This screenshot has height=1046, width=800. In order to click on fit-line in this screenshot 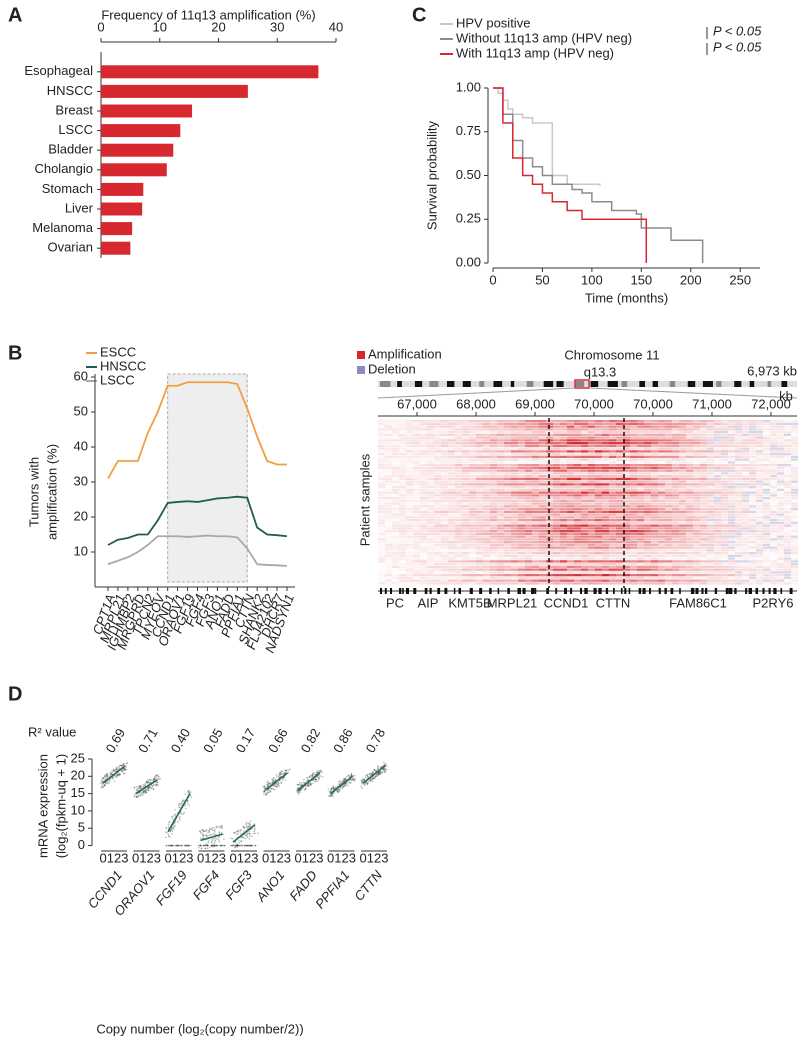, I will do `click(211, 837)`.